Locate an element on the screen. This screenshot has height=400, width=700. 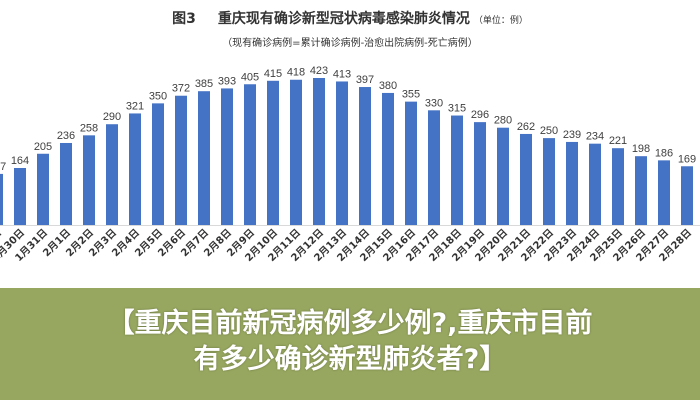
data-label: 239 is located at coordinates (572, 135).